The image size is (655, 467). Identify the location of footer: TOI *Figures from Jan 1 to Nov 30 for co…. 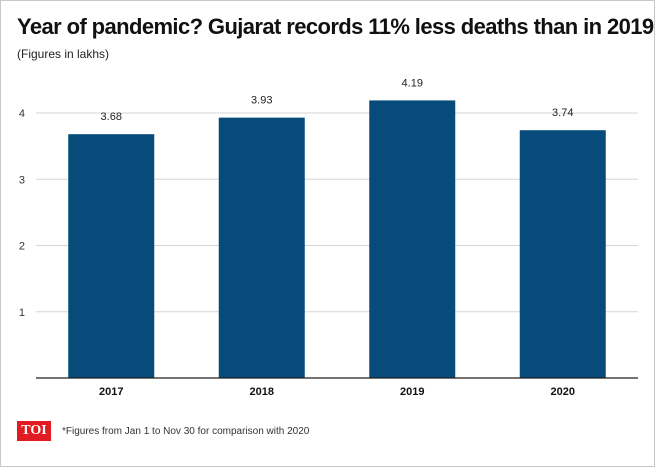
(163, 431).